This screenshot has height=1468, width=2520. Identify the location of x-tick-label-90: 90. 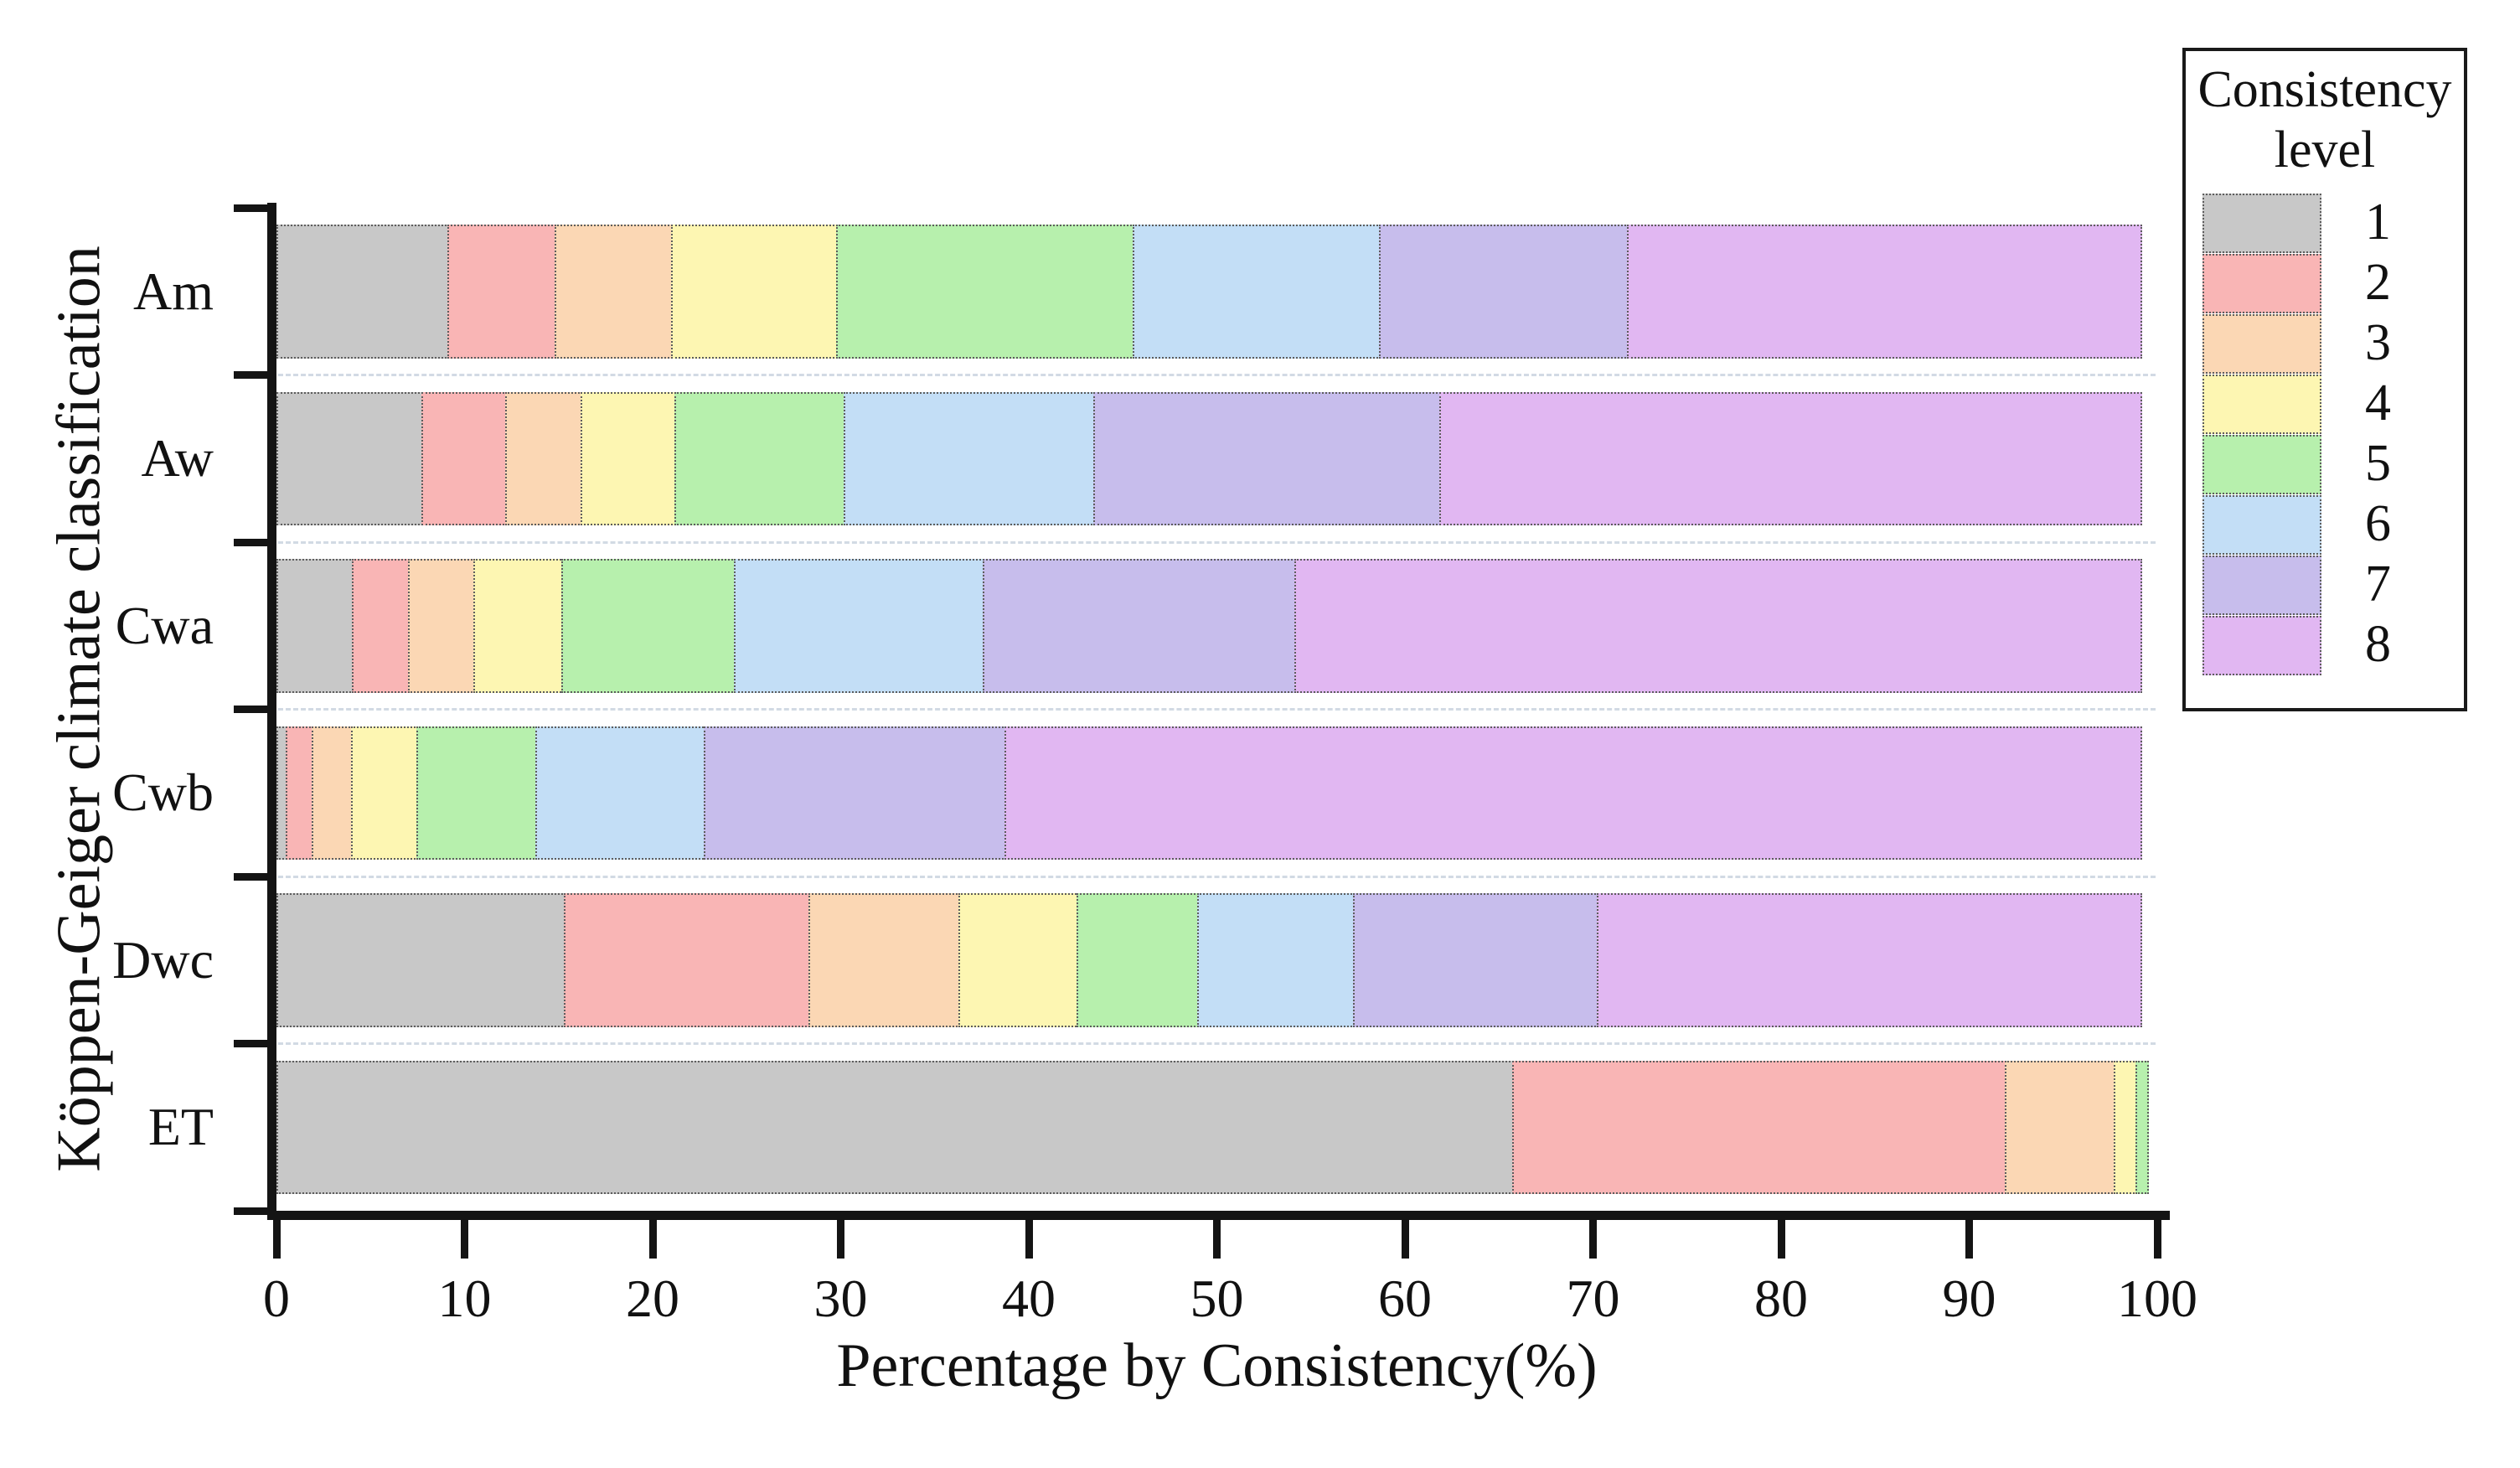
(1969, 1298).